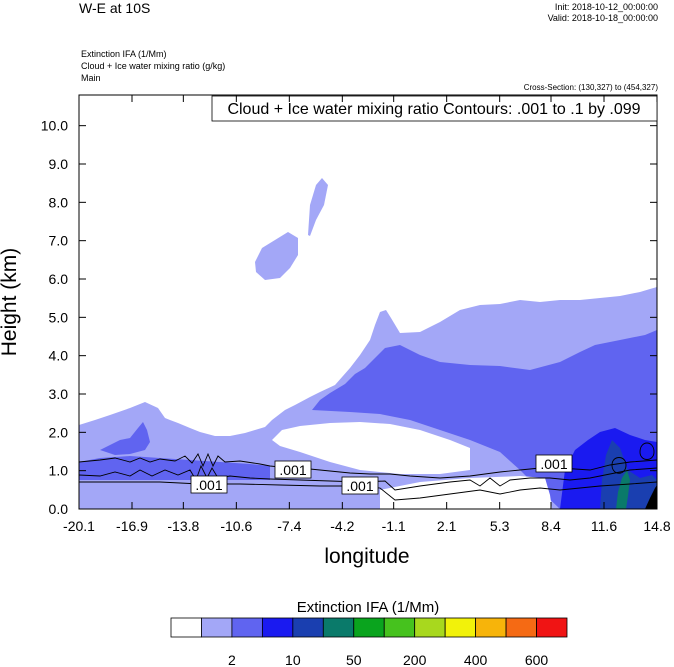 This screenshot has width=674, height=667. I want to click on y-tick-label: 0.0, so click(59, 509).